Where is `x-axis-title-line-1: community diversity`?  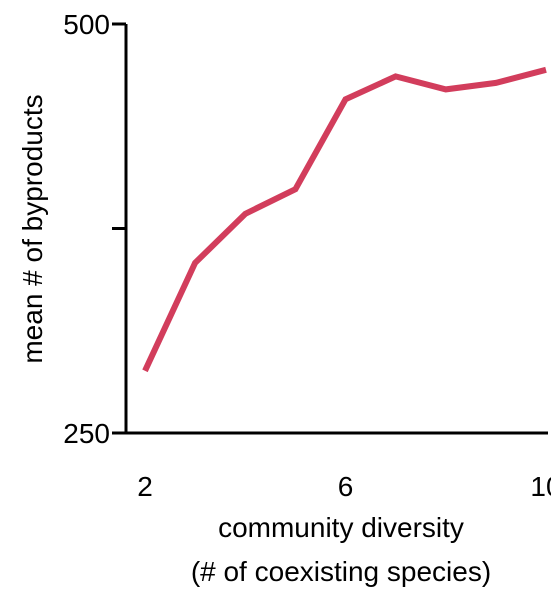
x-axis-title-line-1: community diversity is located at coordinates (341, 527).